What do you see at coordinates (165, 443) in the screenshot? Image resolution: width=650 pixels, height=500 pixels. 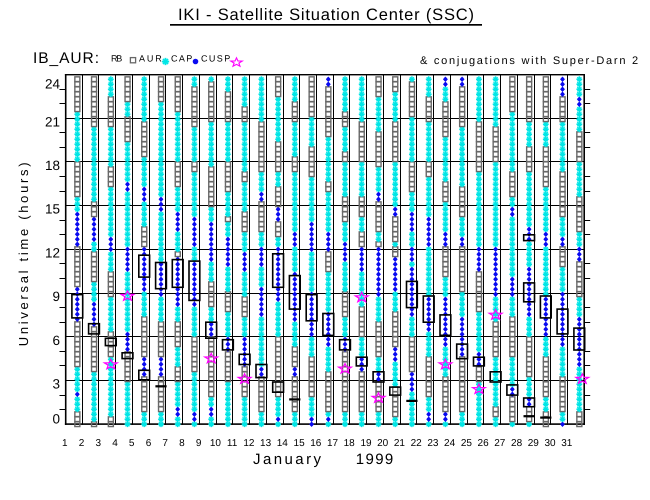 I see `svg-text: 7` at bounding box center [165, 443].